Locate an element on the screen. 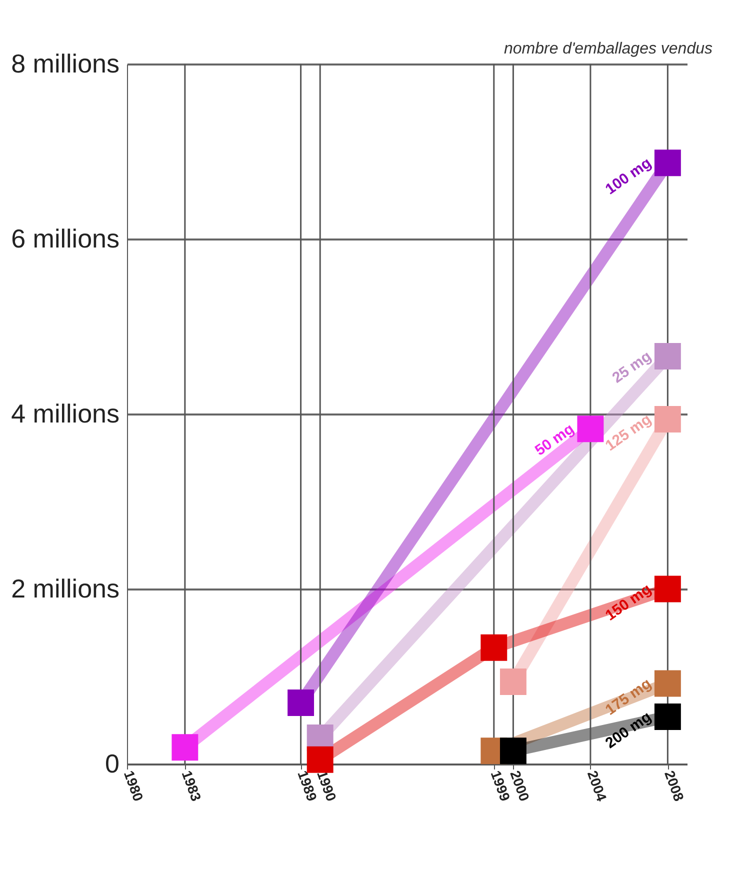  y-axis-title: nombre d'emballages vendus is located at coordinates (608, 49).